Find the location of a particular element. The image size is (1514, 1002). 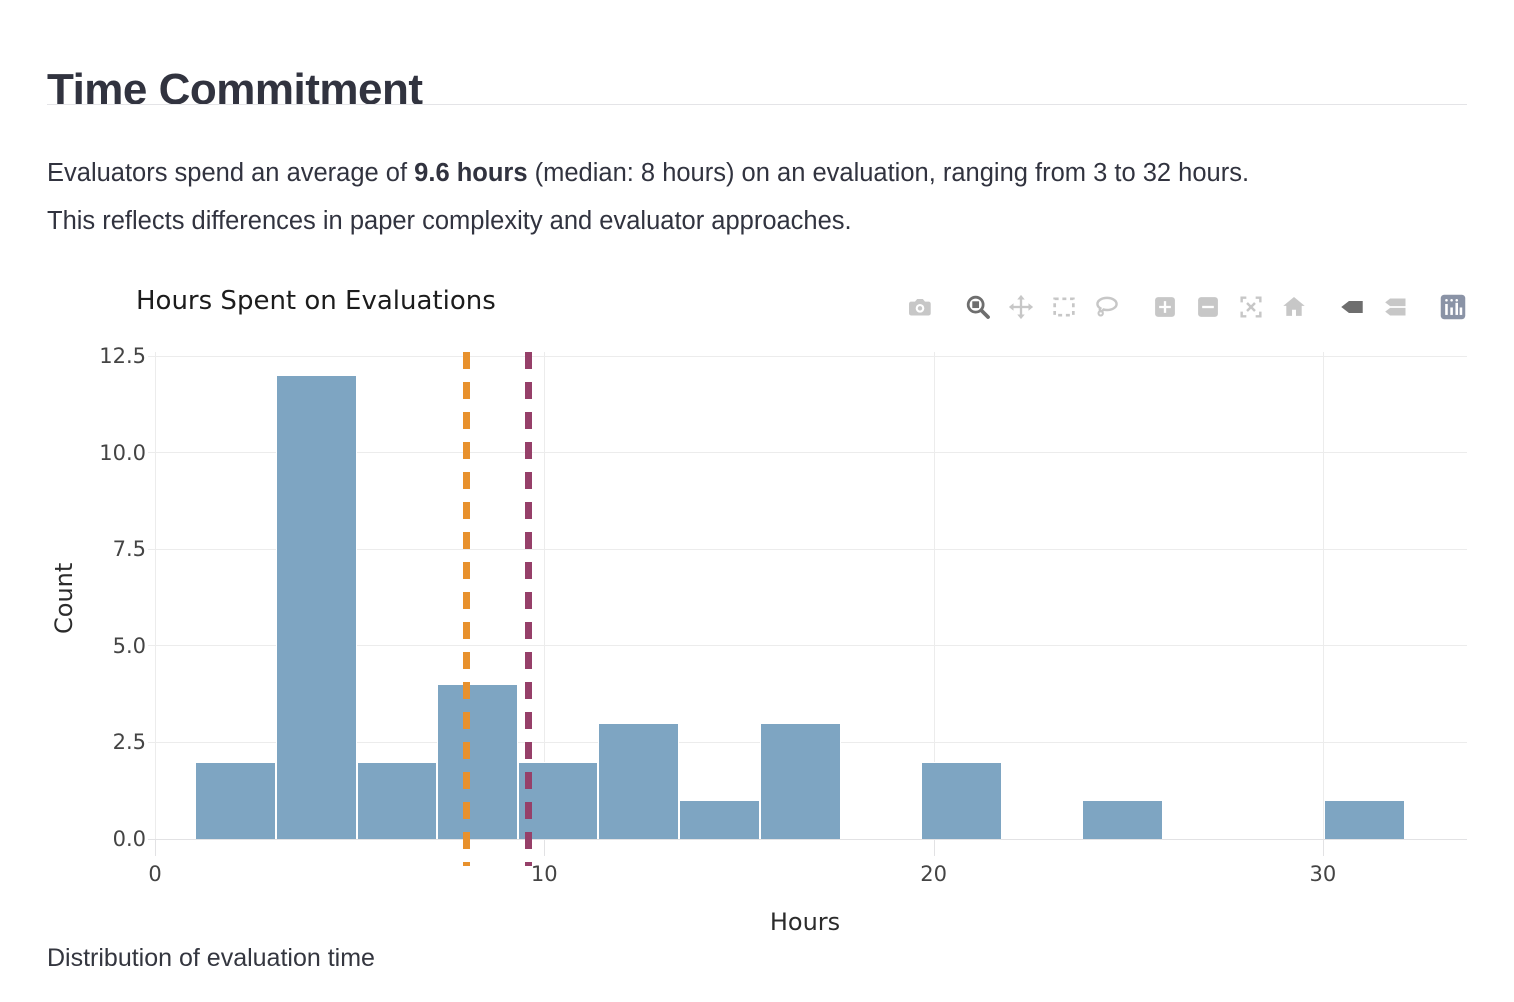

hover-closest-button is located at coordinates (1352, 307).